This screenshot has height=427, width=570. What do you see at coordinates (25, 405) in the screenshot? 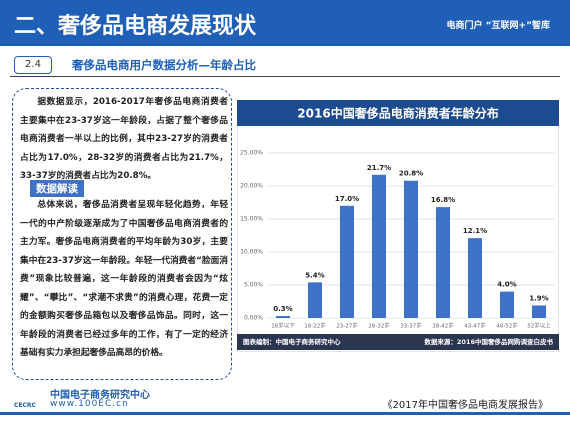
I see `logo-abbr: CECRC` at bounding box center [25, 405].